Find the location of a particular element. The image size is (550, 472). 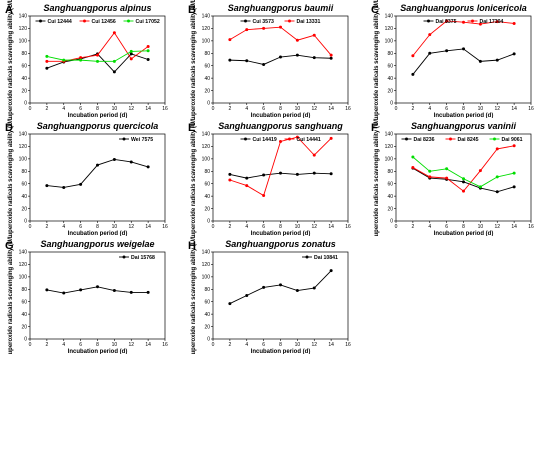

chart-title: Sanghuangporus quercicola is located at coordinates (98, 126).